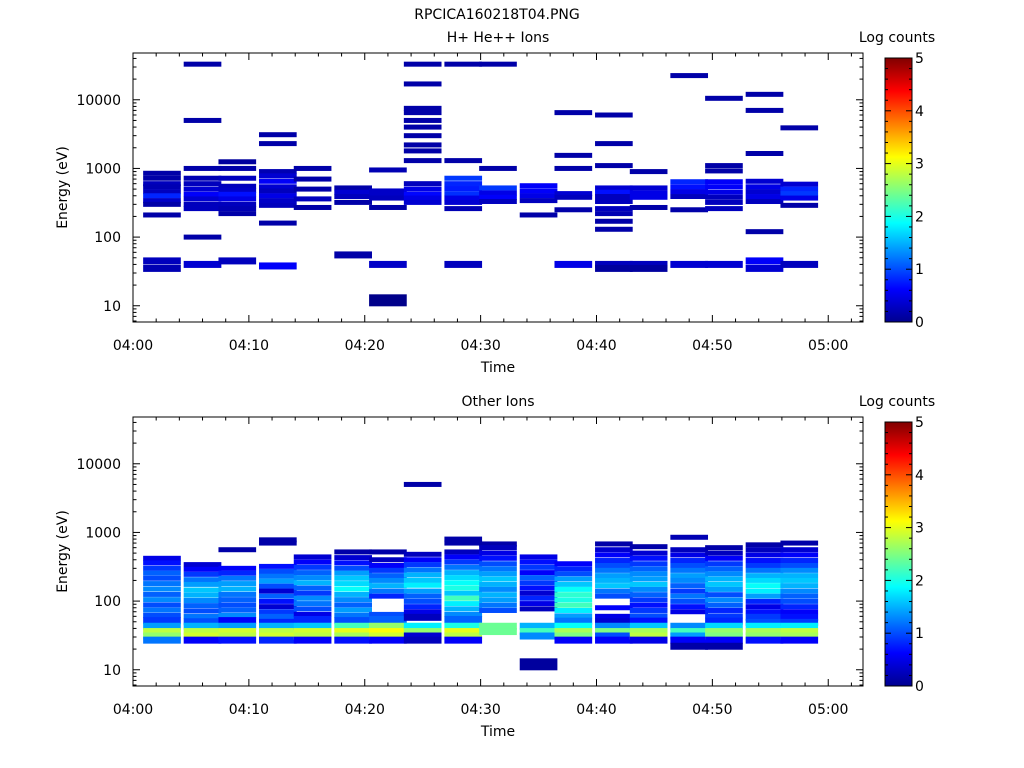 This screenshot has height=768, width=1024. I want to click on colorbar-tick-label: 4, so click(919, 112).